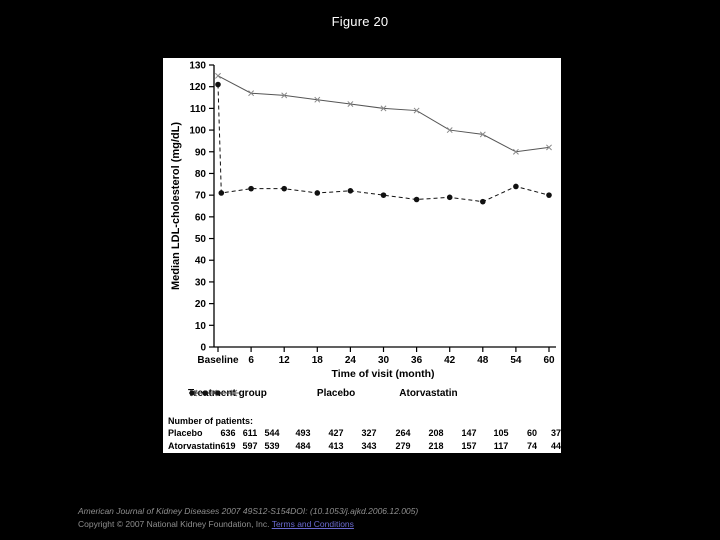 The image size is (720, 540). Describe the element at coordinates (556, 446) in the screenshot. I see `patient-count: 44` at that location.